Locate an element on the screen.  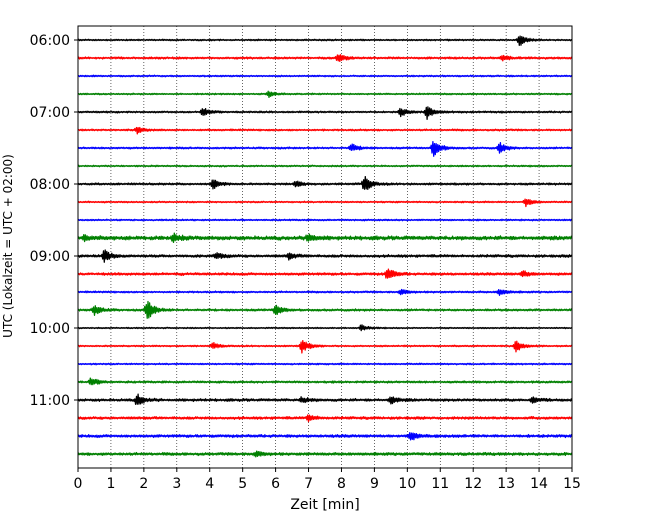
x-tick-label: 6 is located at coordinates (275, 484).